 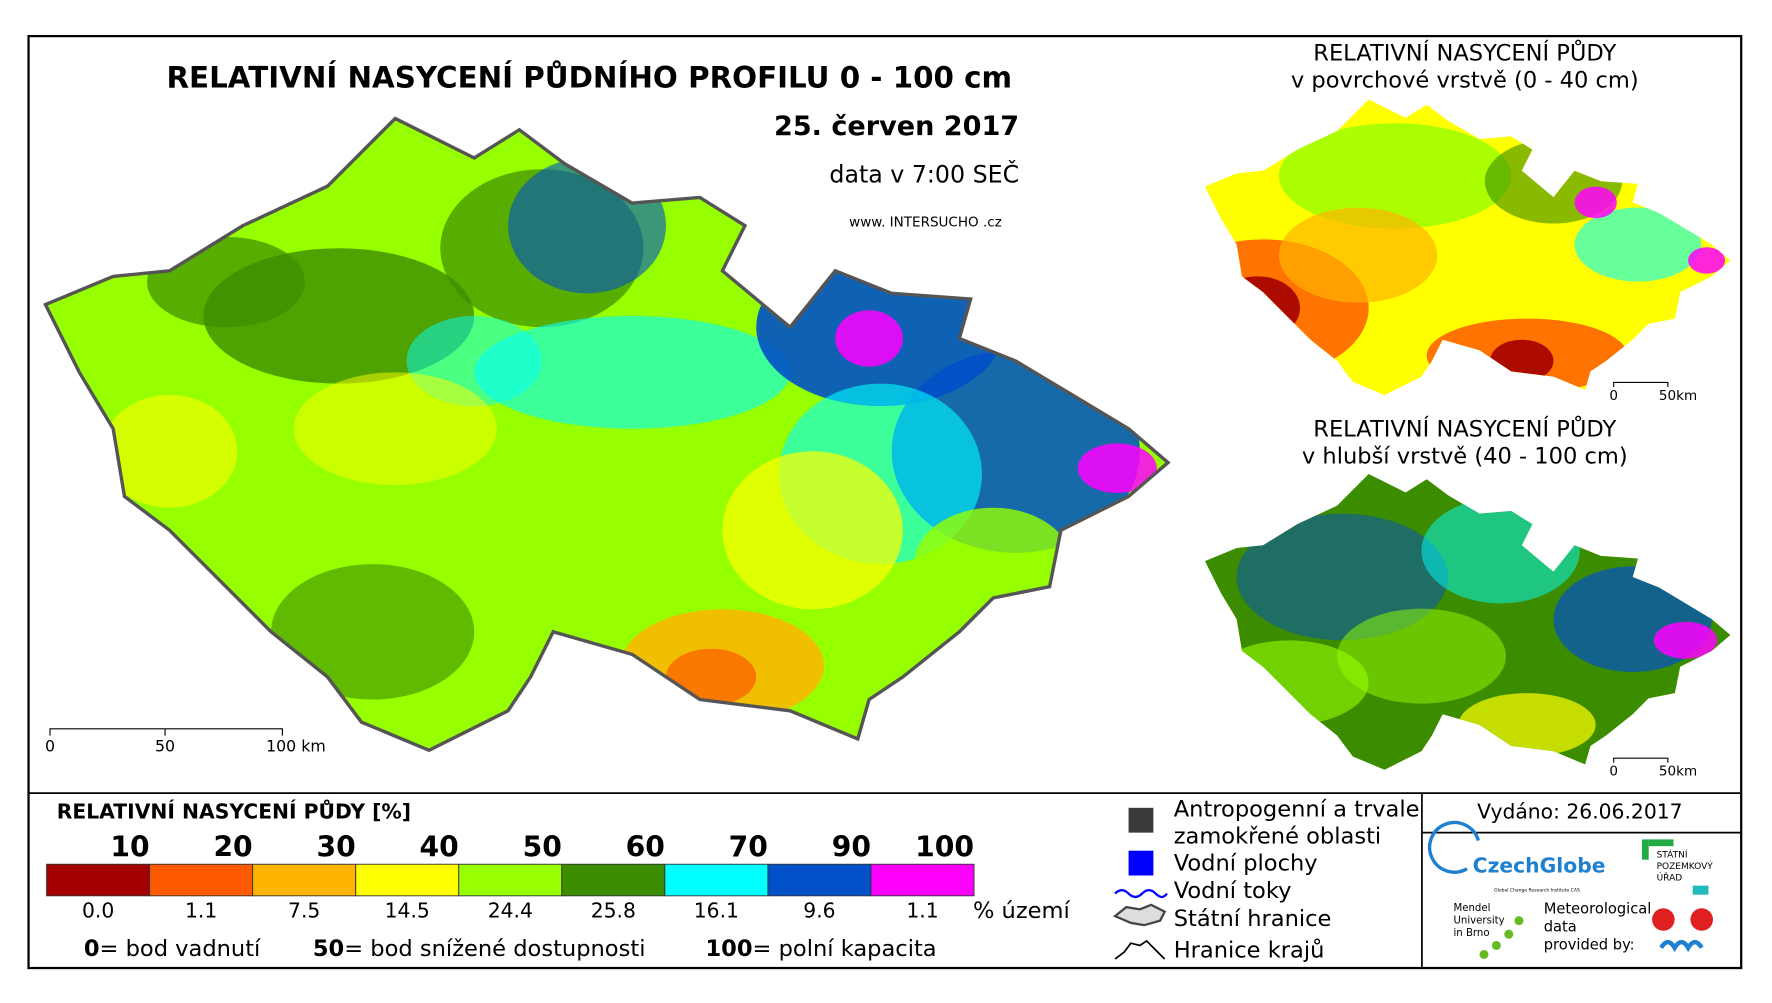 What do you see at coordinates (1670, 877) in the screenshot?
I see `spu-text: ÚŘAD` at bounding box center [1670, 877].